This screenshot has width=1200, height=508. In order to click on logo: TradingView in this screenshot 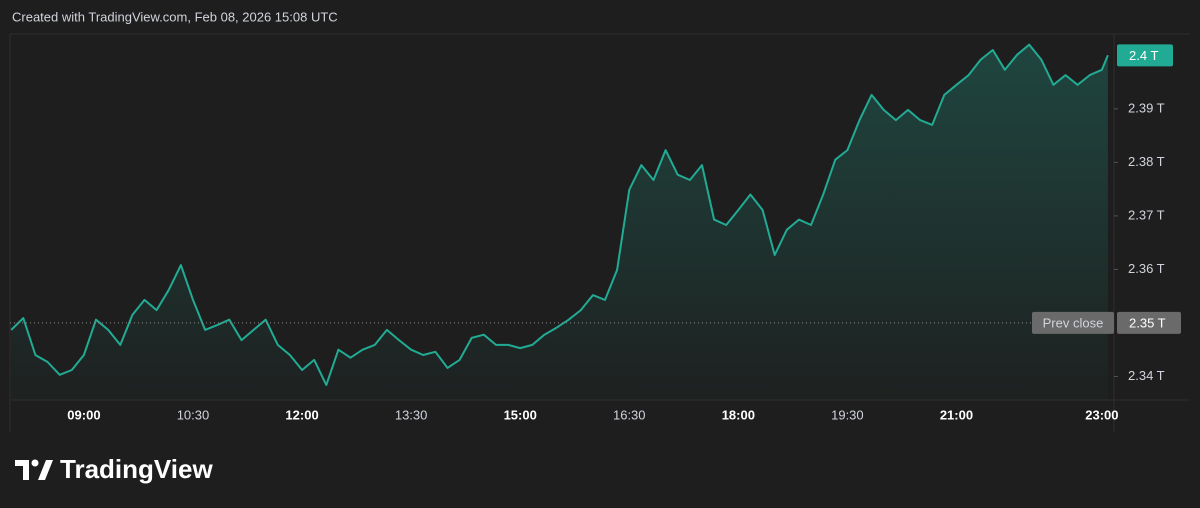, I will do `click(114, 469)`.